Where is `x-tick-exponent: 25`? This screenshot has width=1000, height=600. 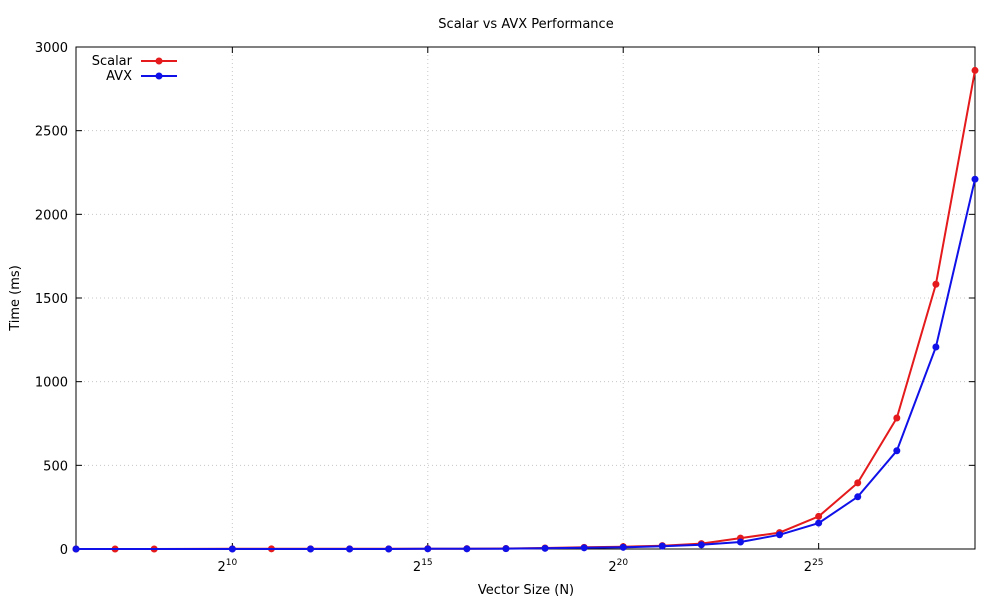 x-tick-exponent: 25 is located at coordinates (817, 563).